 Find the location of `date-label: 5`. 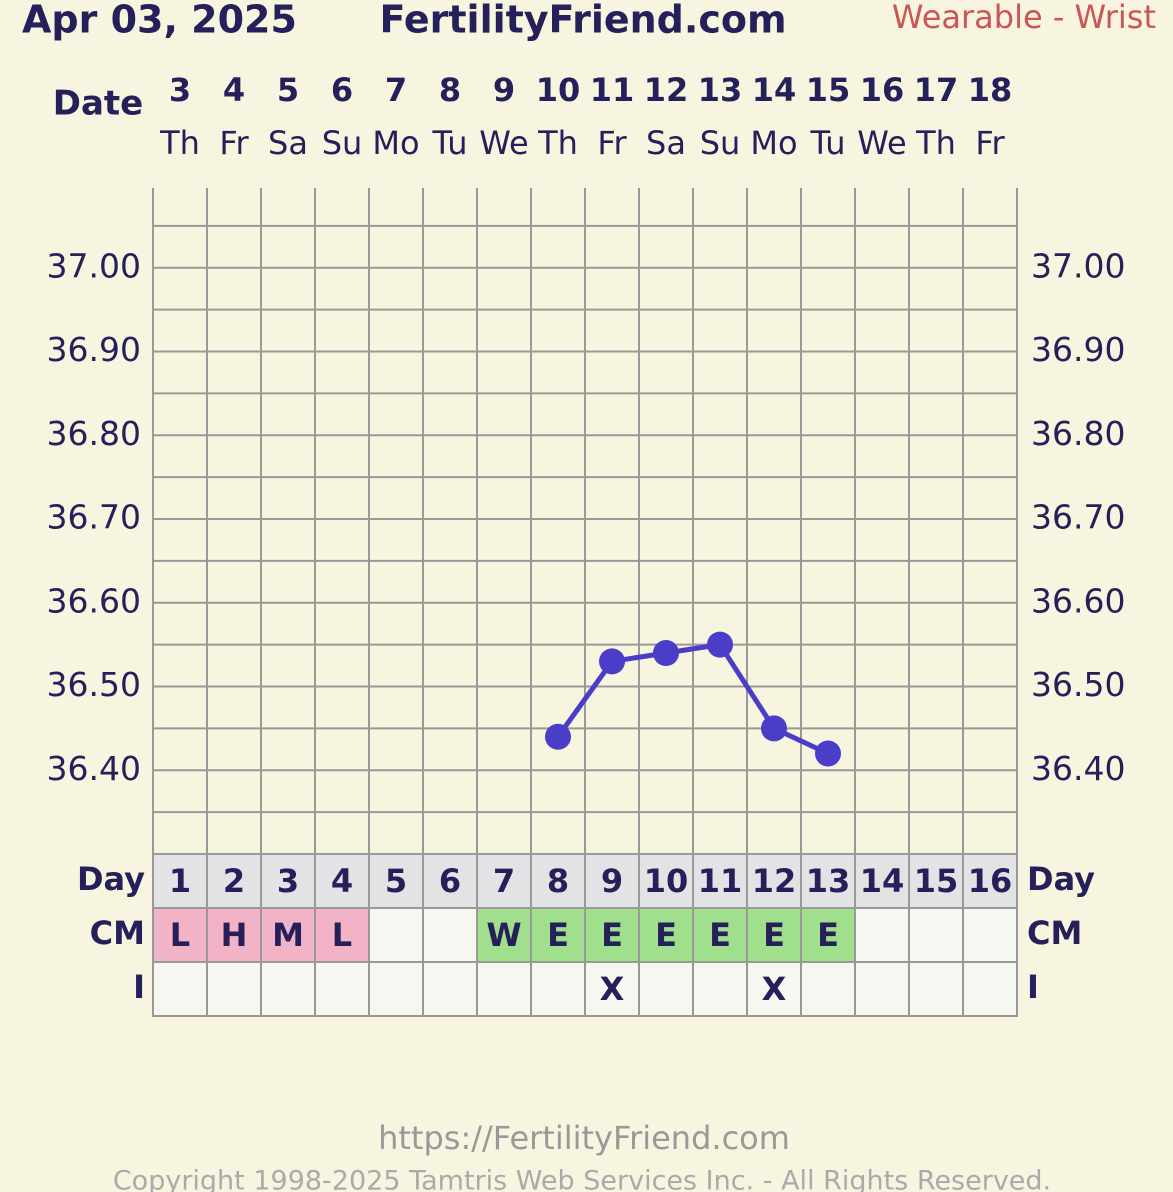

date-label: 5 is located at coordinates (288, 90).